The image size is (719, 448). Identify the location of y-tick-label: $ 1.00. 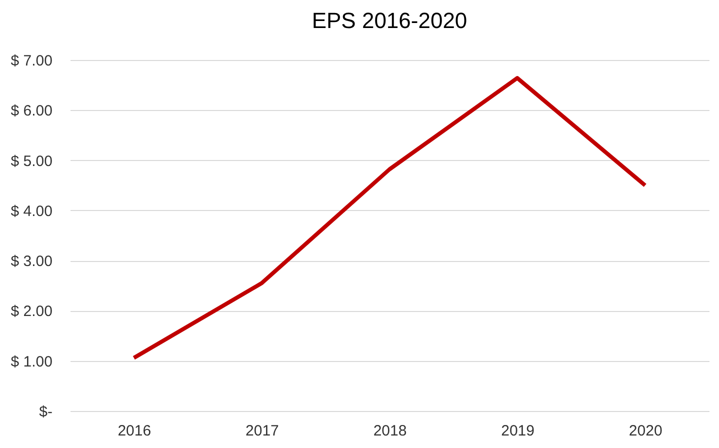
(31, 361).